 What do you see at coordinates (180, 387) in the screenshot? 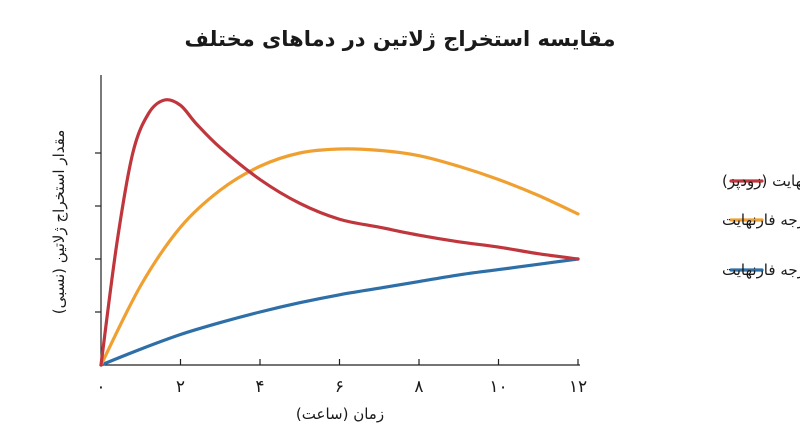
I see `x-tick-label: ۲` at bounding box center [180, 387].